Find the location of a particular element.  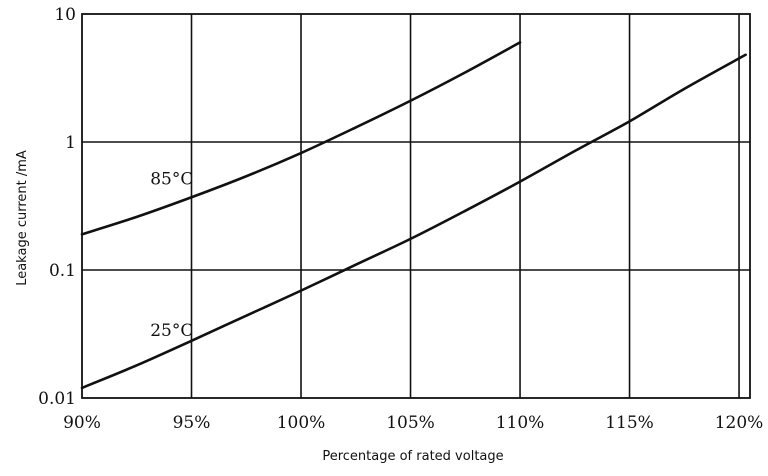

x-tick-label: 110% is located at coordinates (520, 423).